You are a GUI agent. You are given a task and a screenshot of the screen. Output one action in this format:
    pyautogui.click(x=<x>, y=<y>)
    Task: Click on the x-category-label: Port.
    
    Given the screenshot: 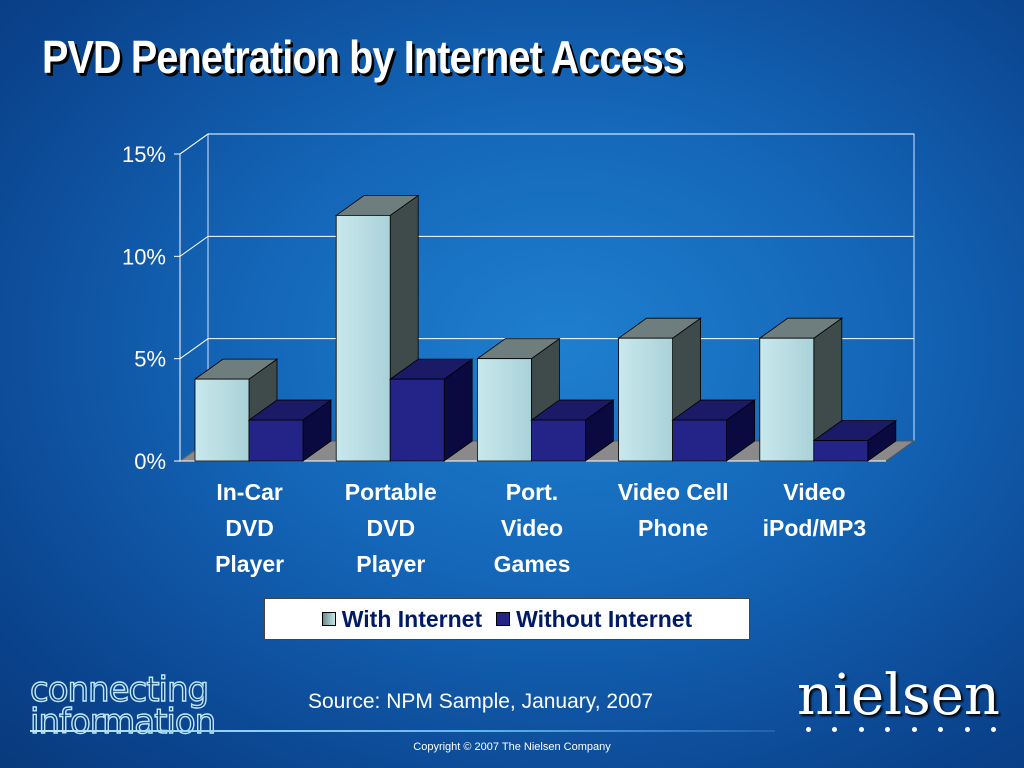 What is the action you would take?
    pyautogui.click(x=532, y=492)
    